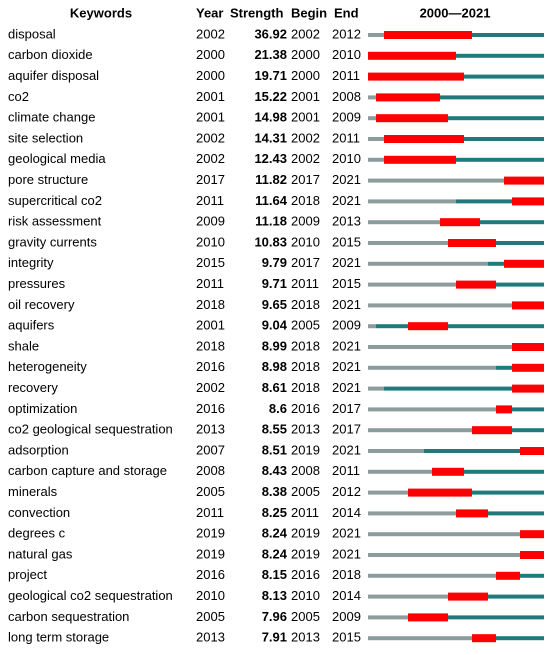  Describe the element at coordinates (278, 408) in the screenshot. I see `strength: 8.6` at that location.